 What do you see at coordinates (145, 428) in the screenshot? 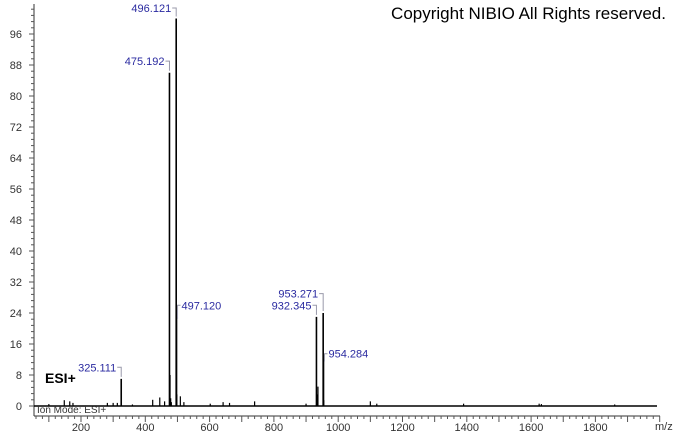
I see `x-tick-label: 400` at bounding box center [145, 428].